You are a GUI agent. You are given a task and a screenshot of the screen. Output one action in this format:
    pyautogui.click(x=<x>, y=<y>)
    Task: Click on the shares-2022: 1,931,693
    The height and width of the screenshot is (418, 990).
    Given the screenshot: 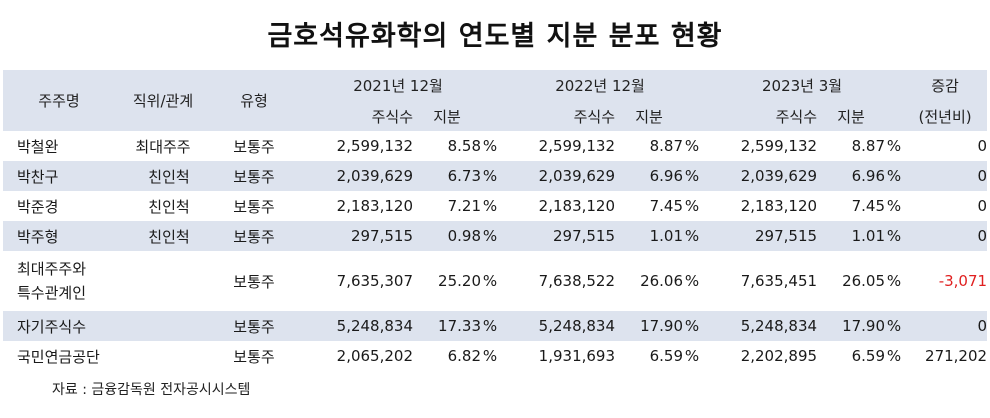 What is the action you would take?
    pyautogui.click(x=577, y=356)
    